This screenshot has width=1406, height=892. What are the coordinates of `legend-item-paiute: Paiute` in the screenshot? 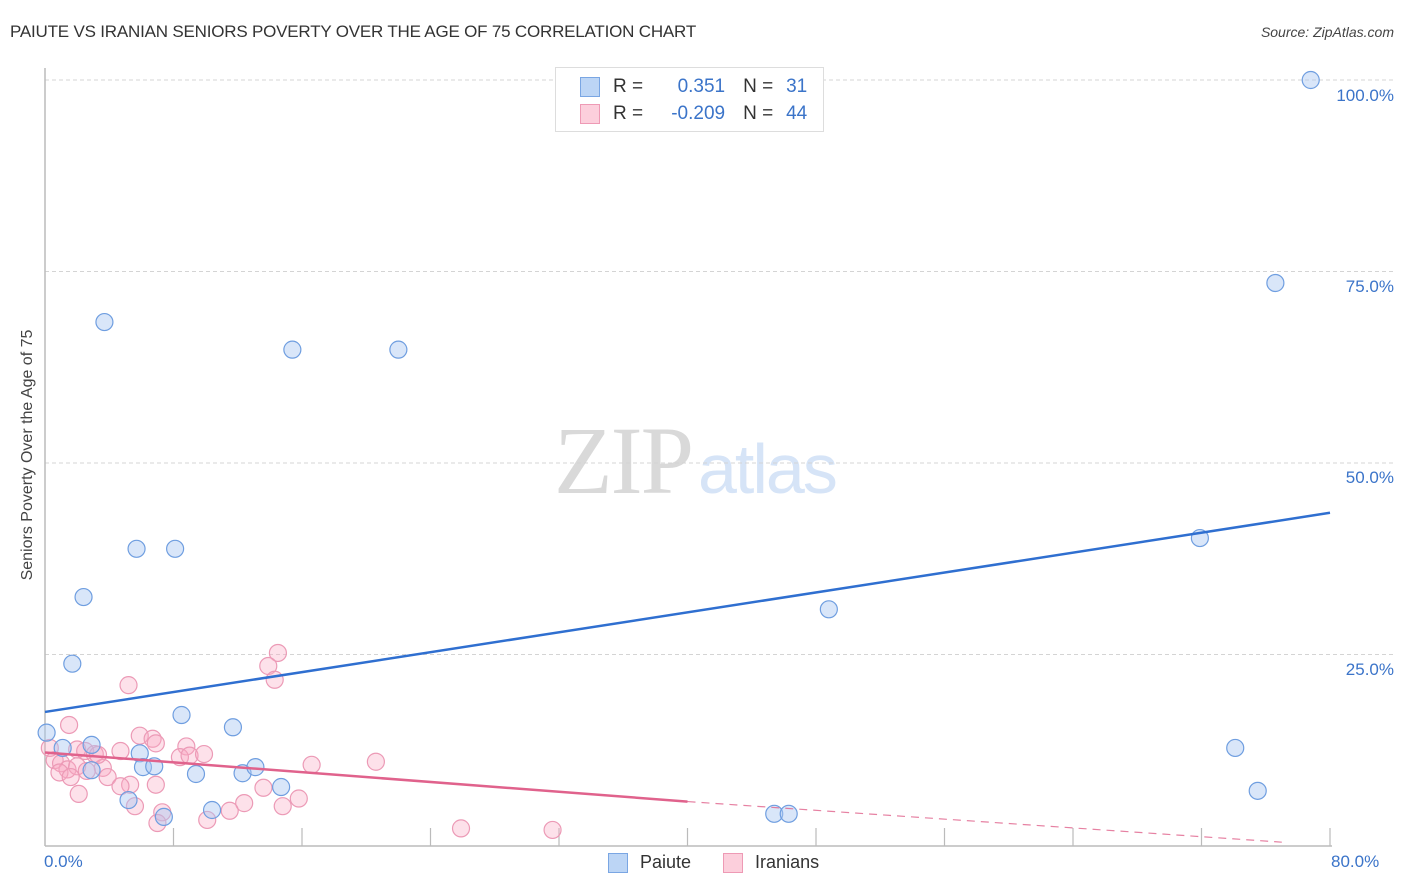 It's located at (649, 862).